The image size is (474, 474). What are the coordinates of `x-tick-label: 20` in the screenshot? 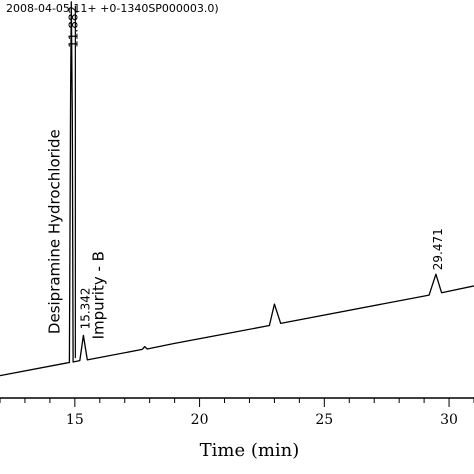 It's located at (200, 420).